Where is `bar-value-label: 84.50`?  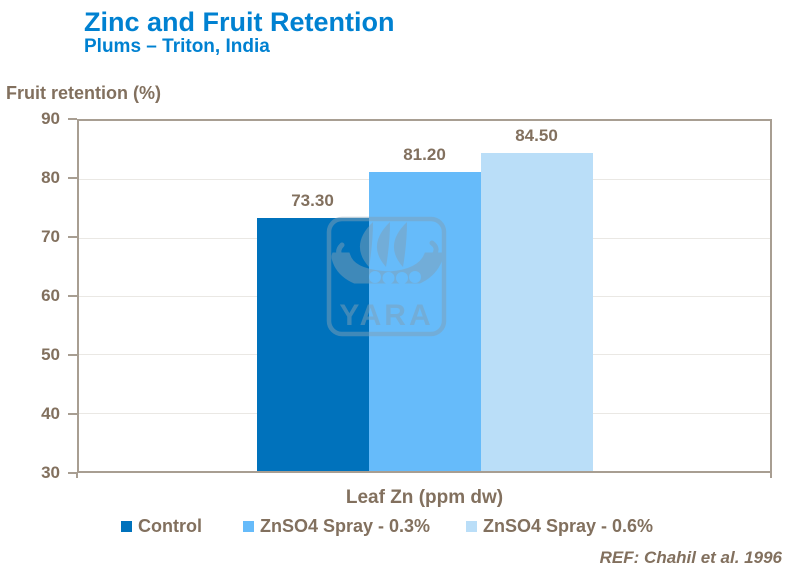
bar-value-label: 84.50 is located at coordinates (536, 136).